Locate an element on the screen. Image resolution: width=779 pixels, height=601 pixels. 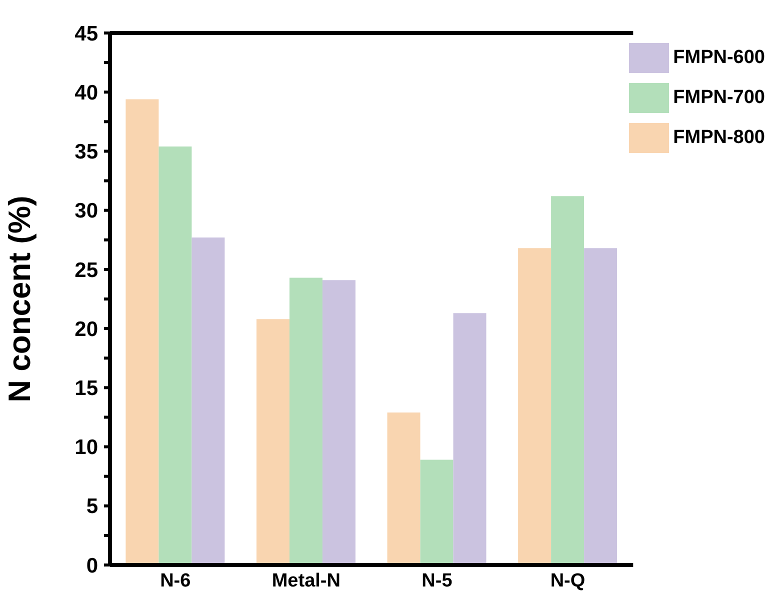
y-axis-title: N concent (%) is located at coordinates (20, 299).